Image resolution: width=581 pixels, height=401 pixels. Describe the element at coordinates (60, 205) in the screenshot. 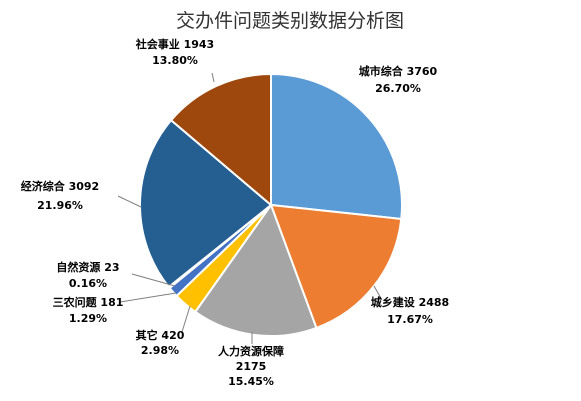

I see `slice-label-7-line-2: 21.96%` at that location.